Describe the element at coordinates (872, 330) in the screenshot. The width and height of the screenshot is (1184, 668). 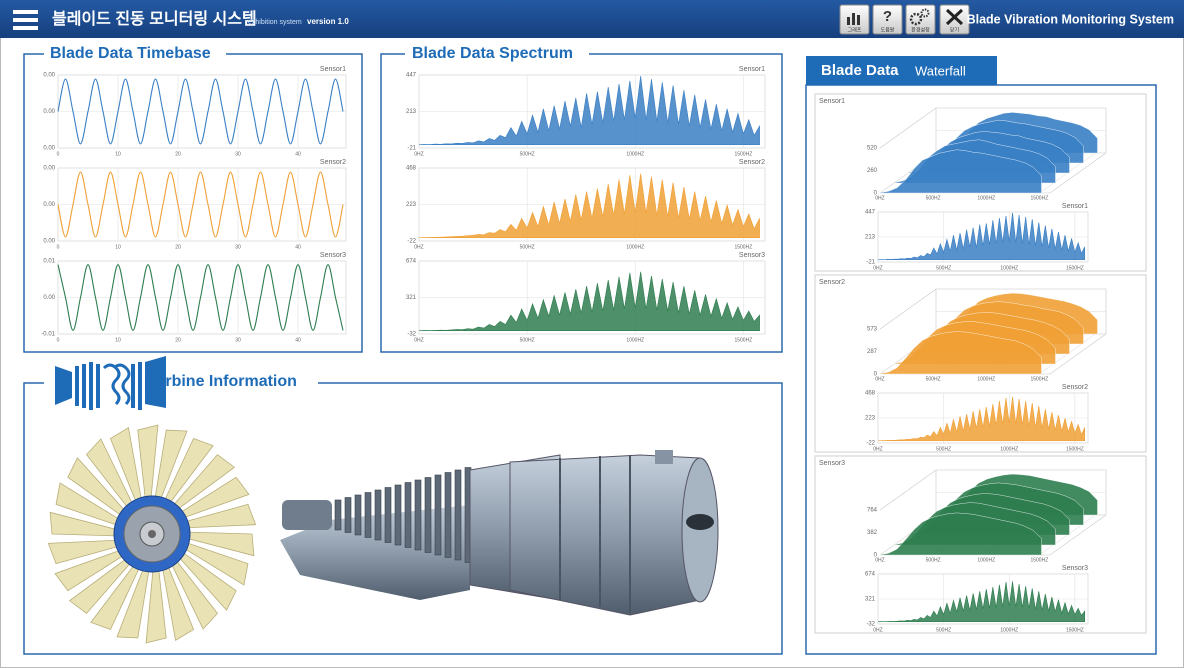
I see `y-tick-label: 573` at that location.